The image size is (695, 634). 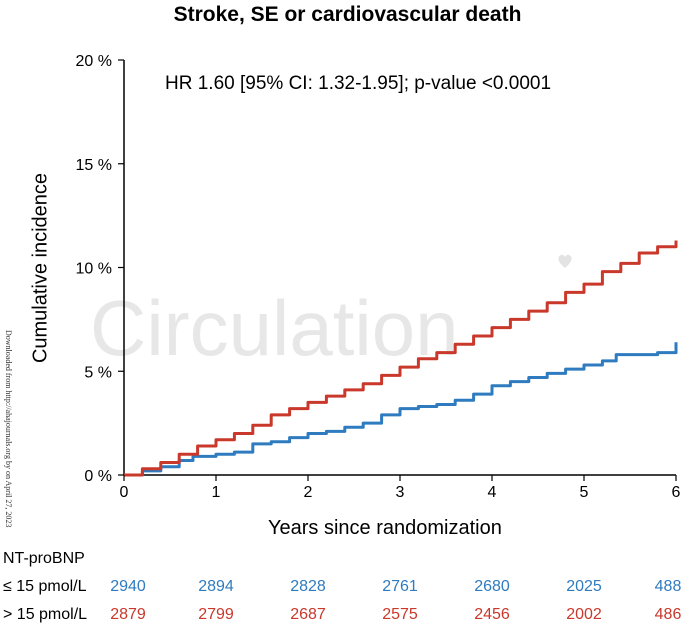 What do you see at coordinates (584, 614) in the screenshot?
I see `risk-table-cell: 2002` at bounding box center [584, 614].